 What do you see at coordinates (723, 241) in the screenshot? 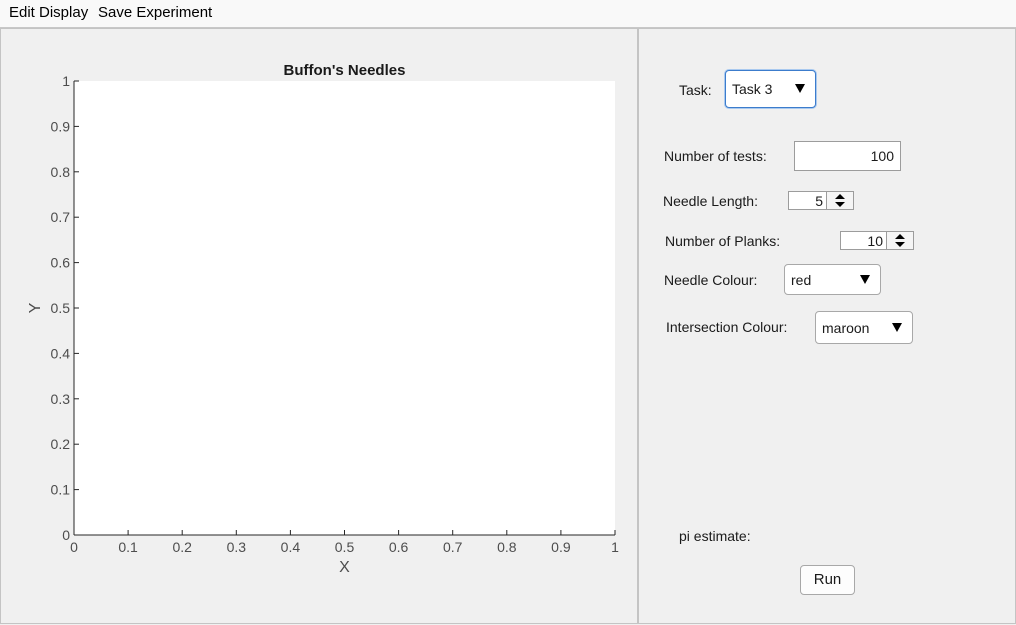
I see `num-planks-label: Number of Planks:` at bounding box center [723, 241].